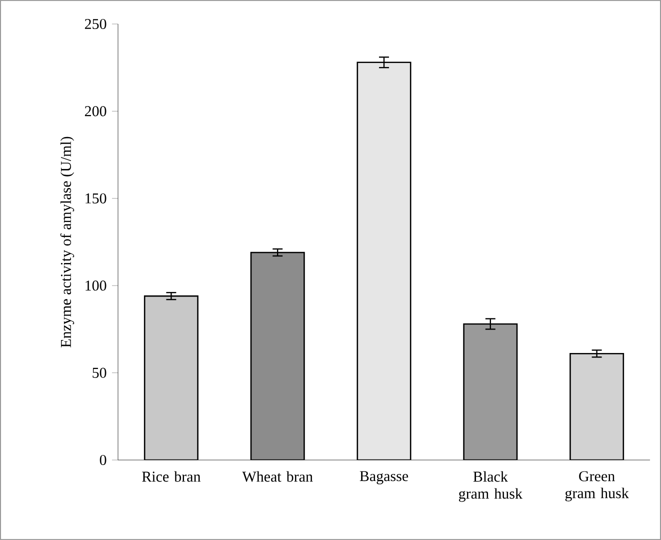 The height and width of the screenshot is (540, 661). Describe the element at coordinates (277, 476) in the screenshot. I see `x-tick-label: Wheat bran` at that location.